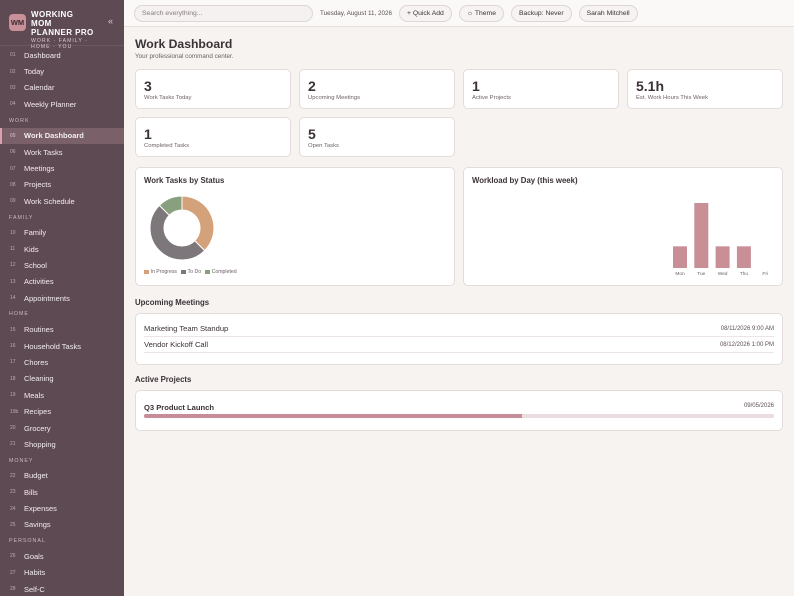 Image resolution: width=794 pixels, height=596 pixels. I want to click on app-logo: WM, so click(17, 22).